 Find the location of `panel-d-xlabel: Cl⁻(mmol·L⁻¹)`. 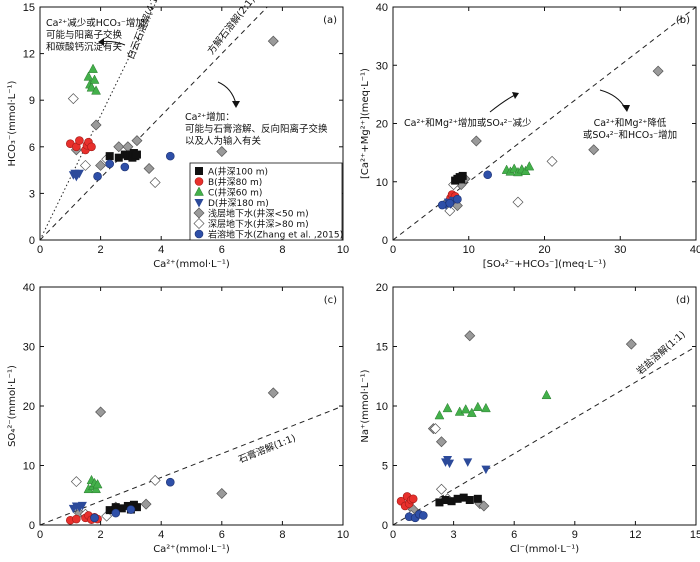

panel-d-xlabel: Cl⁻(mmol·L⁻¹) is located at coordinates (544, 549).